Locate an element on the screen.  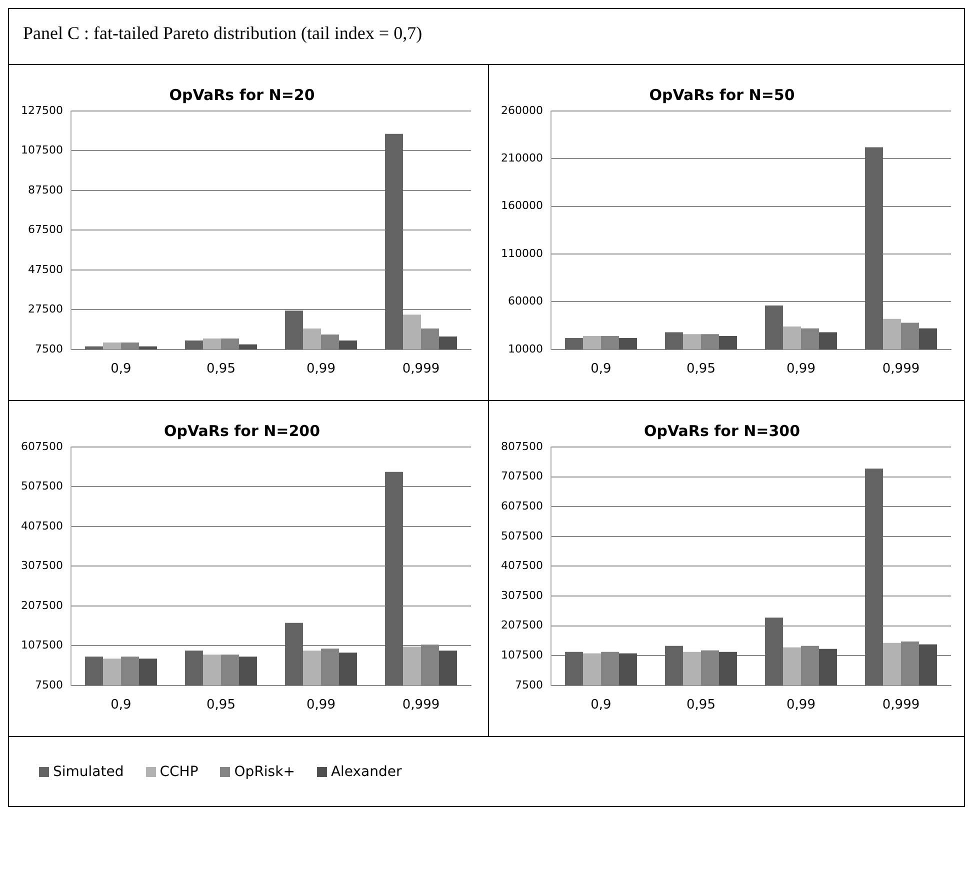
y-tick-label: 87500 is located at coordinates (45, 189).